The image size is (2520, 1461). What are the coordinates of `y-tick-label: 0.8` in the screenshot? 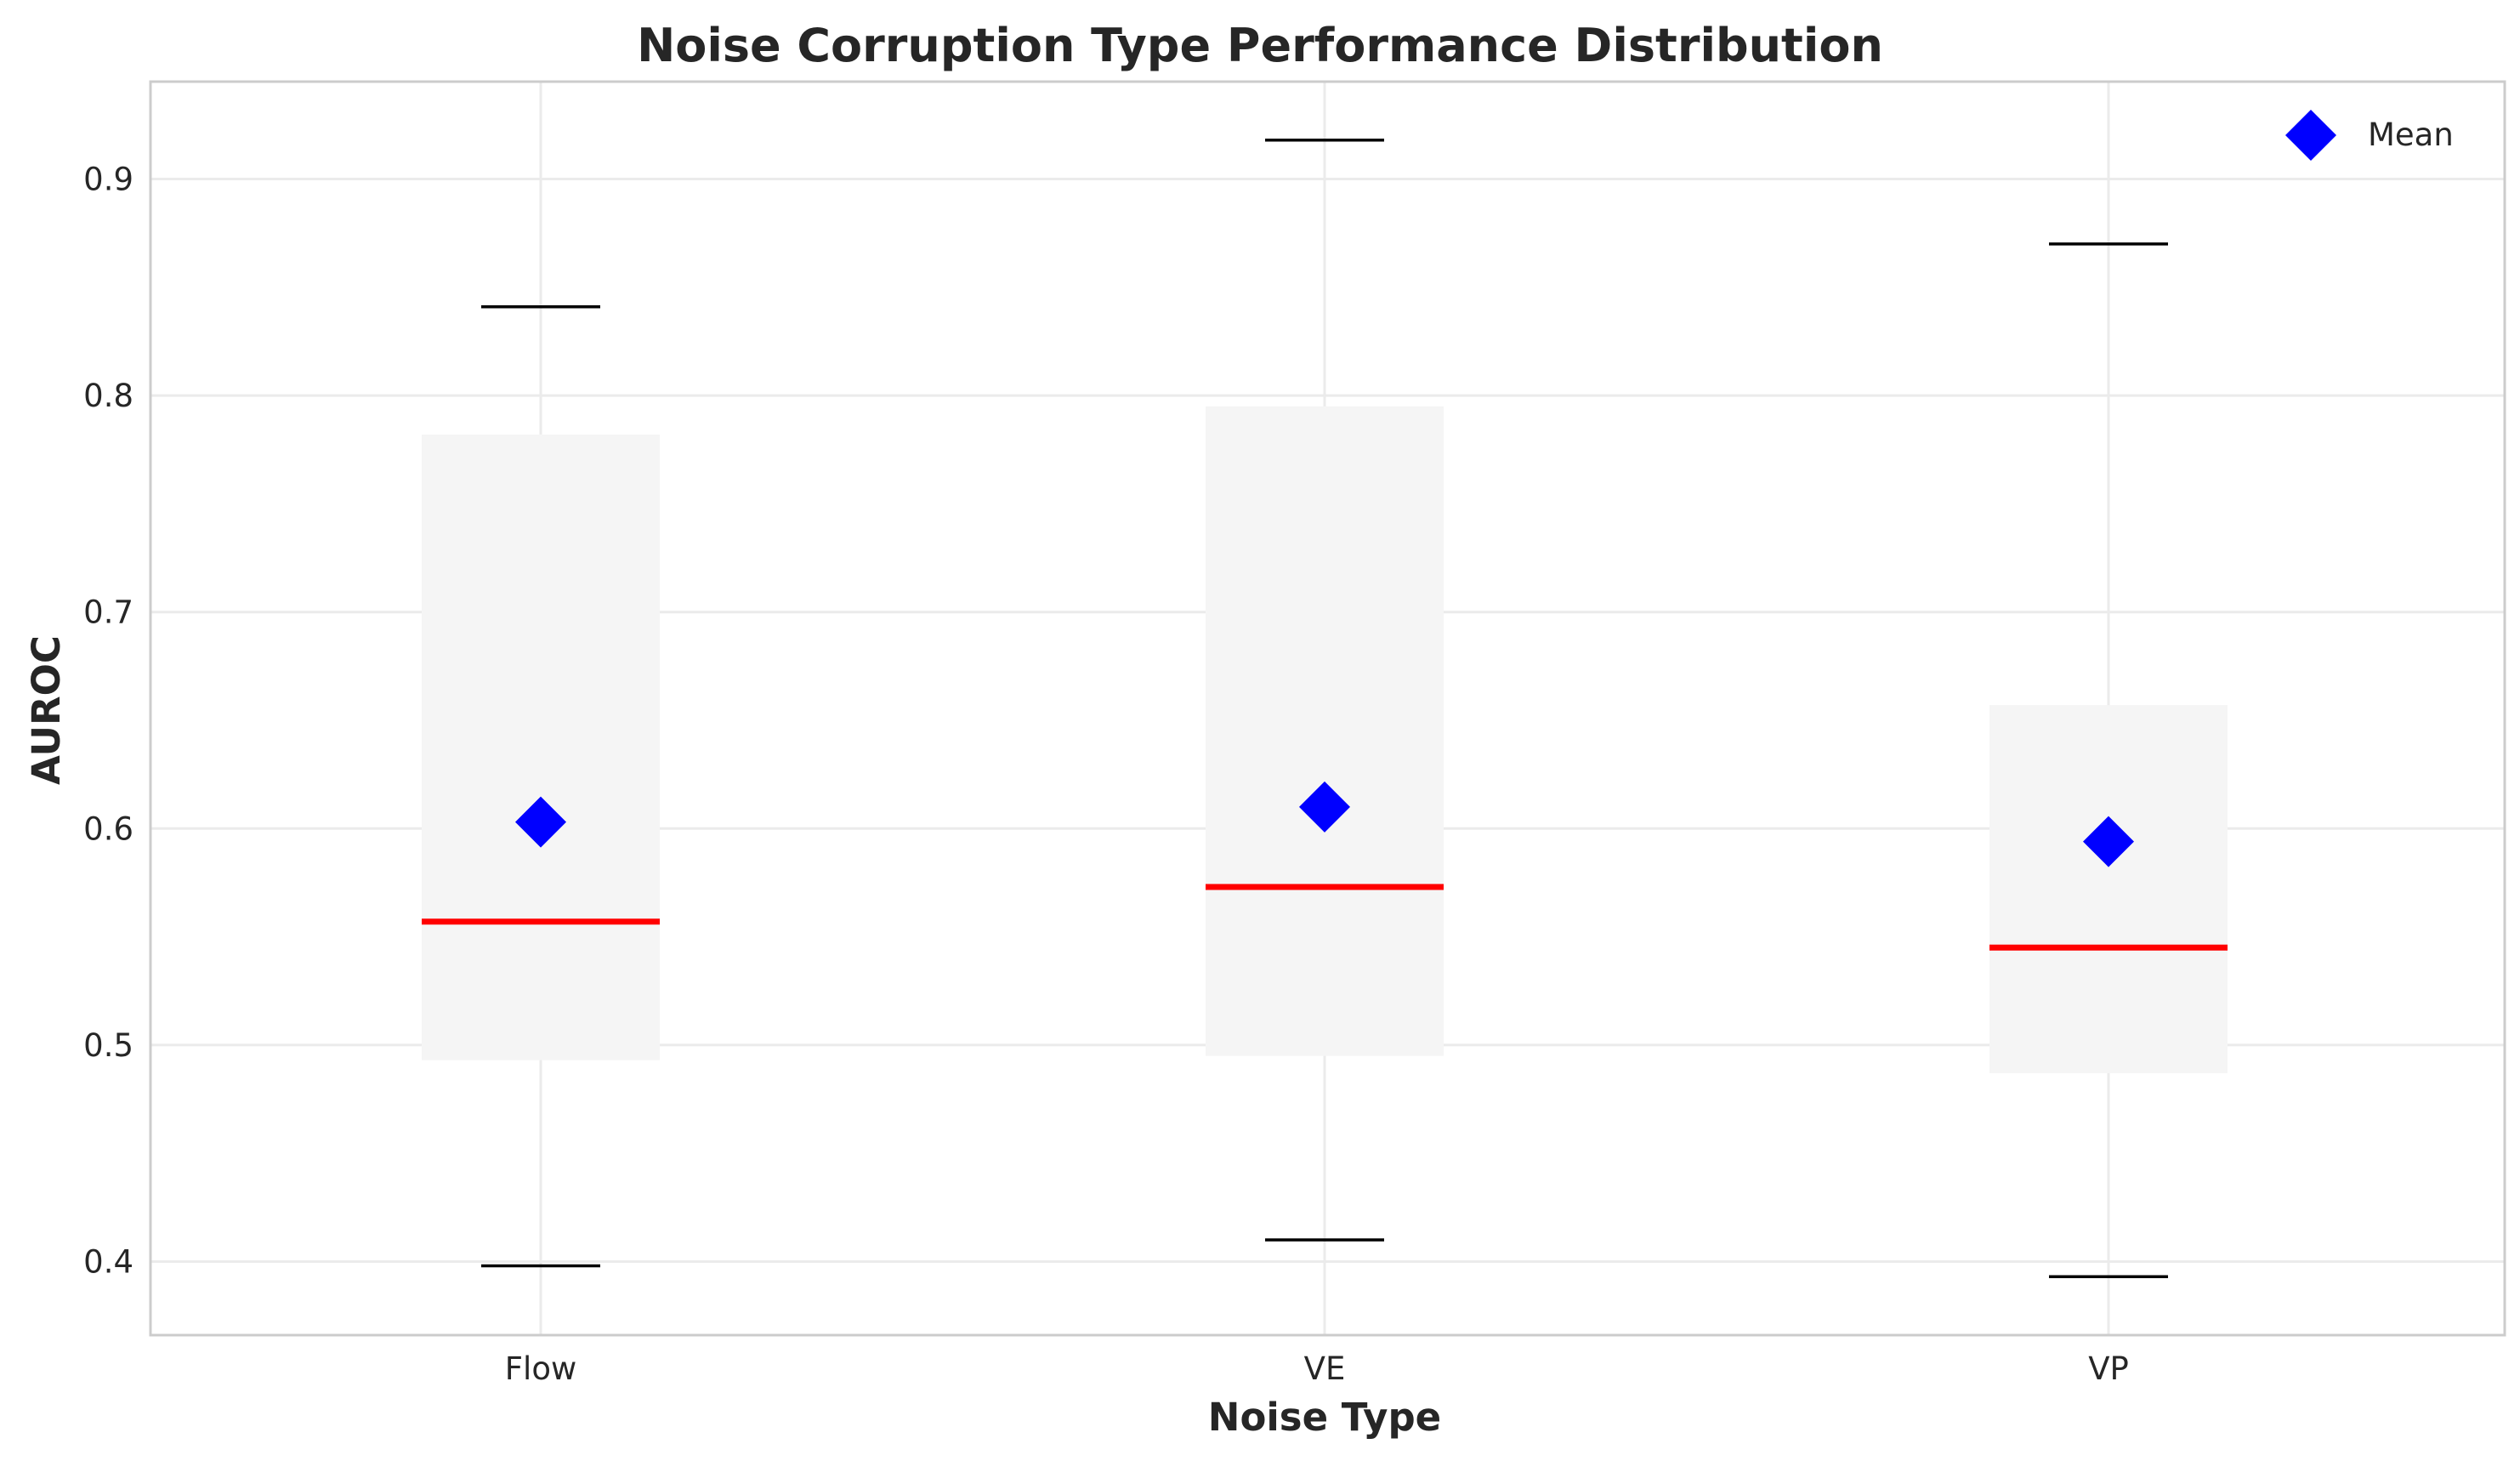 It's located at (108, 396).